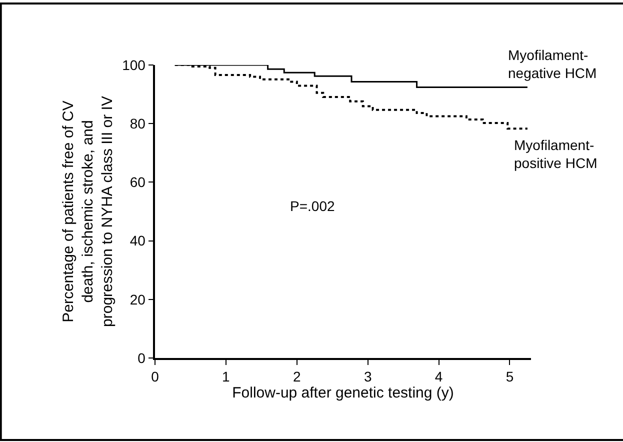 The image size is (623, 442). What do you see at coordinates (138, 182) in the screenshot?
I see `y-tick-label: 60` at bounding box center [138, 182].